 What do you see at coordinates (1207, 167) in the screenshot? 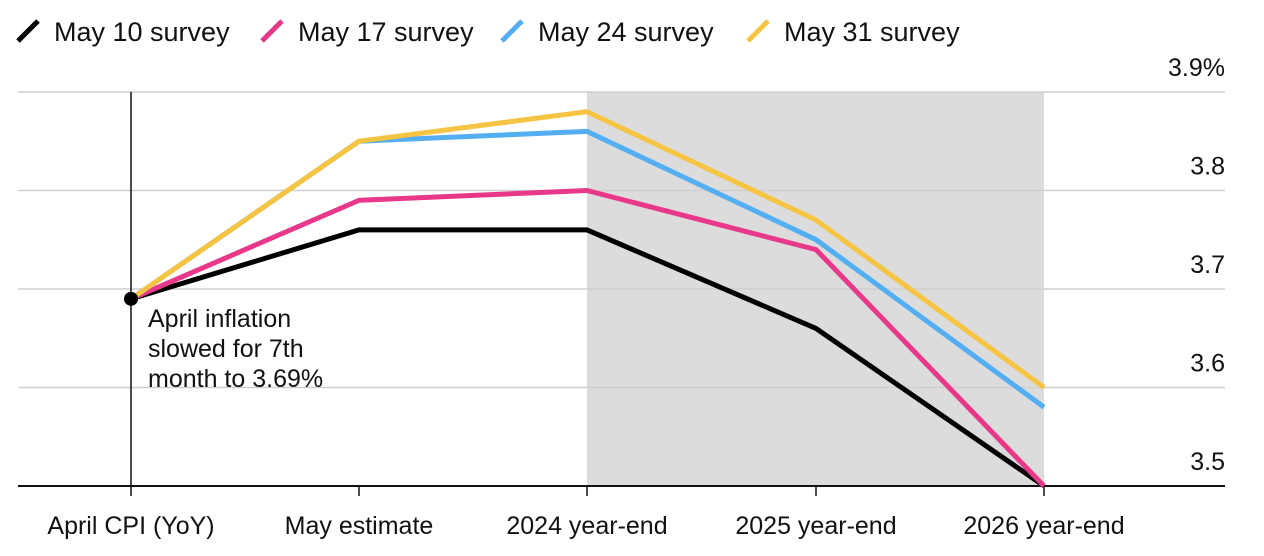
I see `y-tick-label: 3.8` at bounding box center [1207, 167].